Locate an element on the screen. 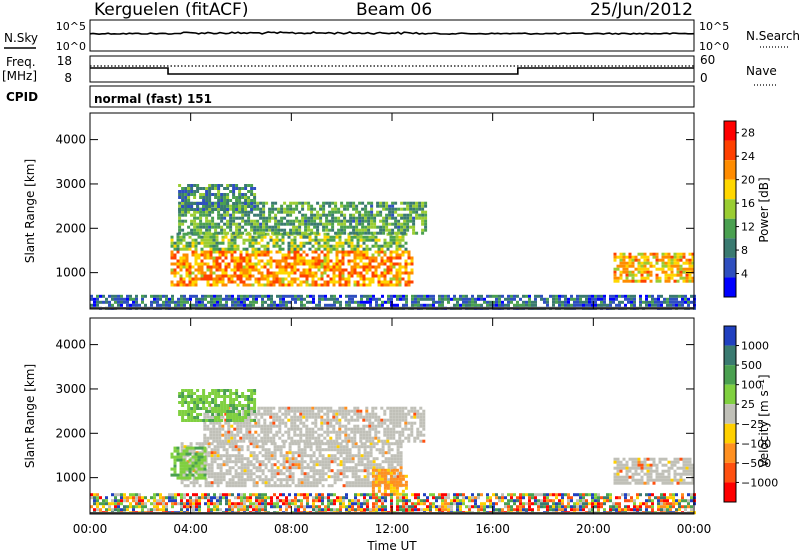 The height and width of the screenshot is (554, 800). cpid-frame is located at coordinates (392, 96).